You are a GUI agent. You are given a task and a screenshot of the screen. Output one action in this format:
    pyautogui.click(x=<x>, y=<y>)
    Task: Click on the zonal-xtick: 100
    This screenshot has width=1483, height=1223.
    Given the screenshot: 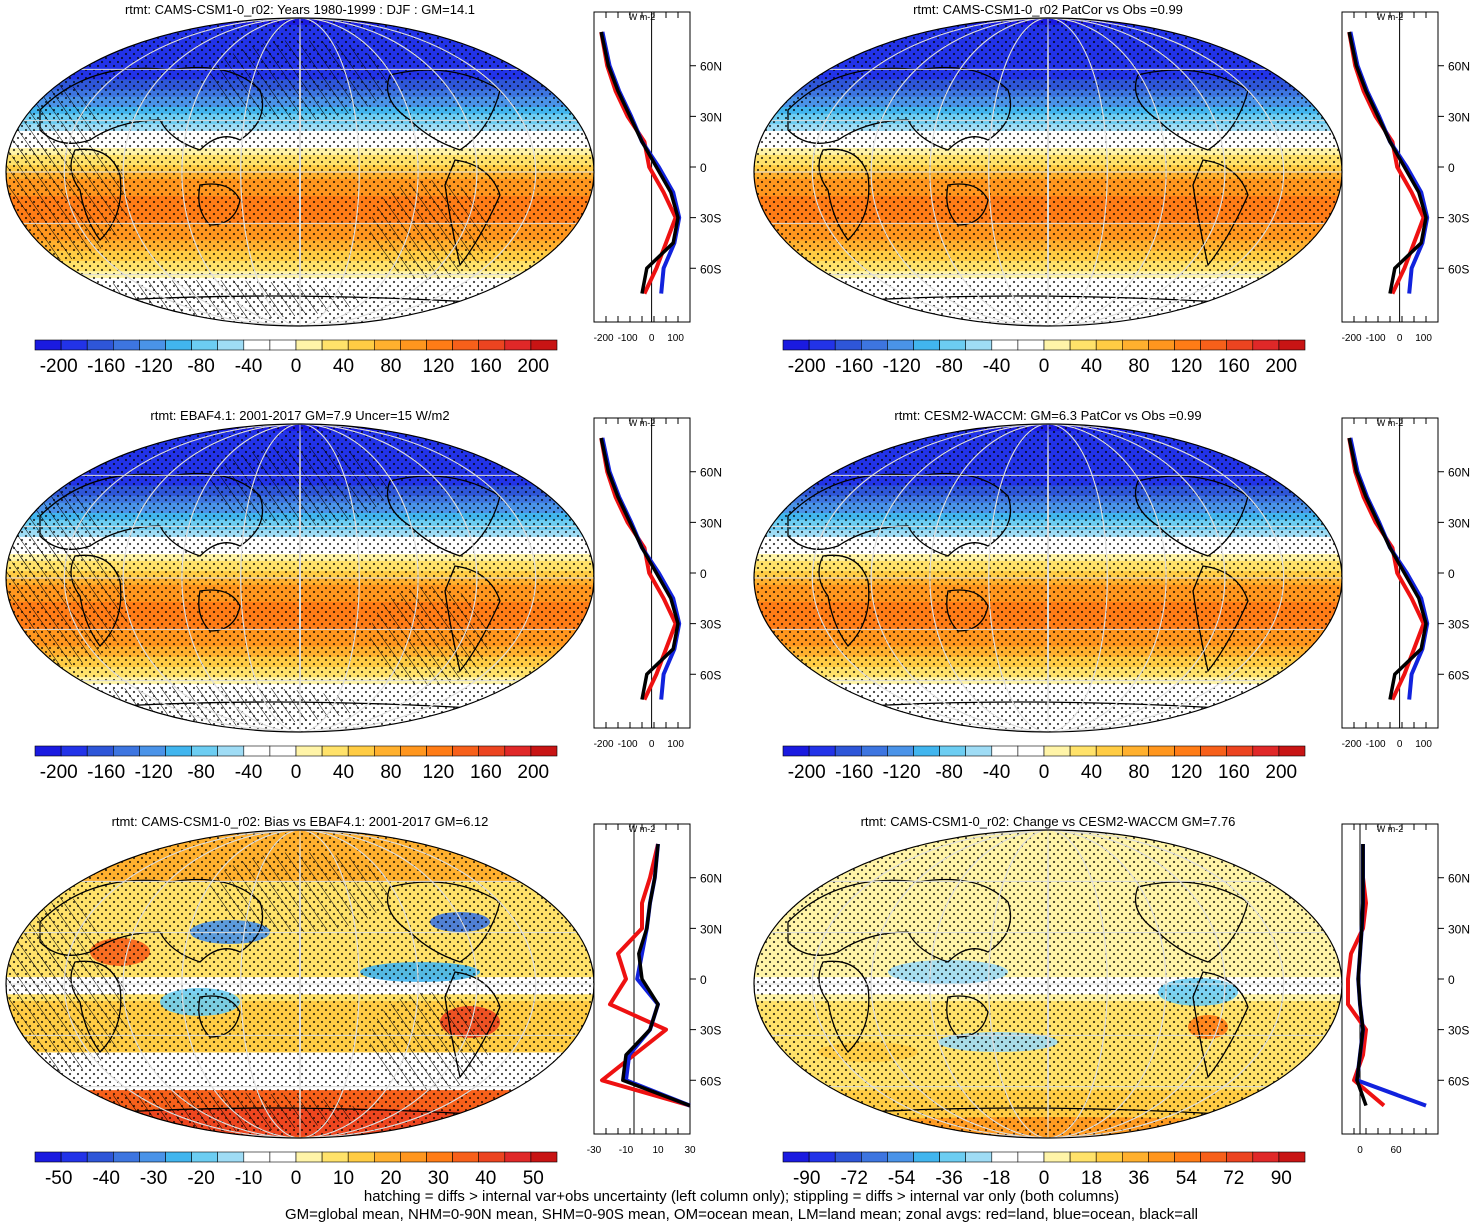 What is the action you would take?
    pyautogui.click(x=675, y=338)
    